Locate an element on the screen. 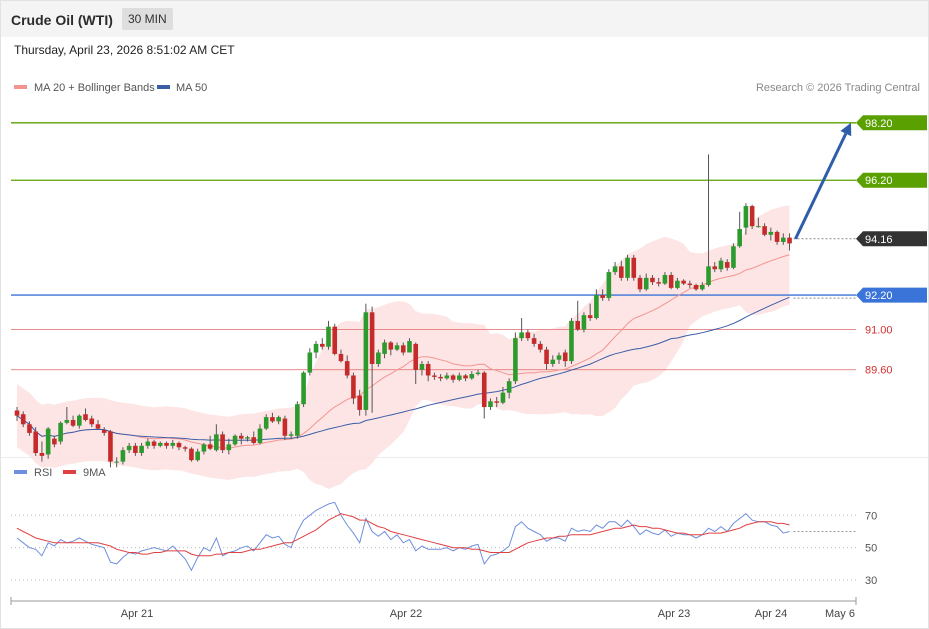 The height and width of the screenshot is (629, 929). x-tick-label: Apr 21 is located at coordinates (137, 614).